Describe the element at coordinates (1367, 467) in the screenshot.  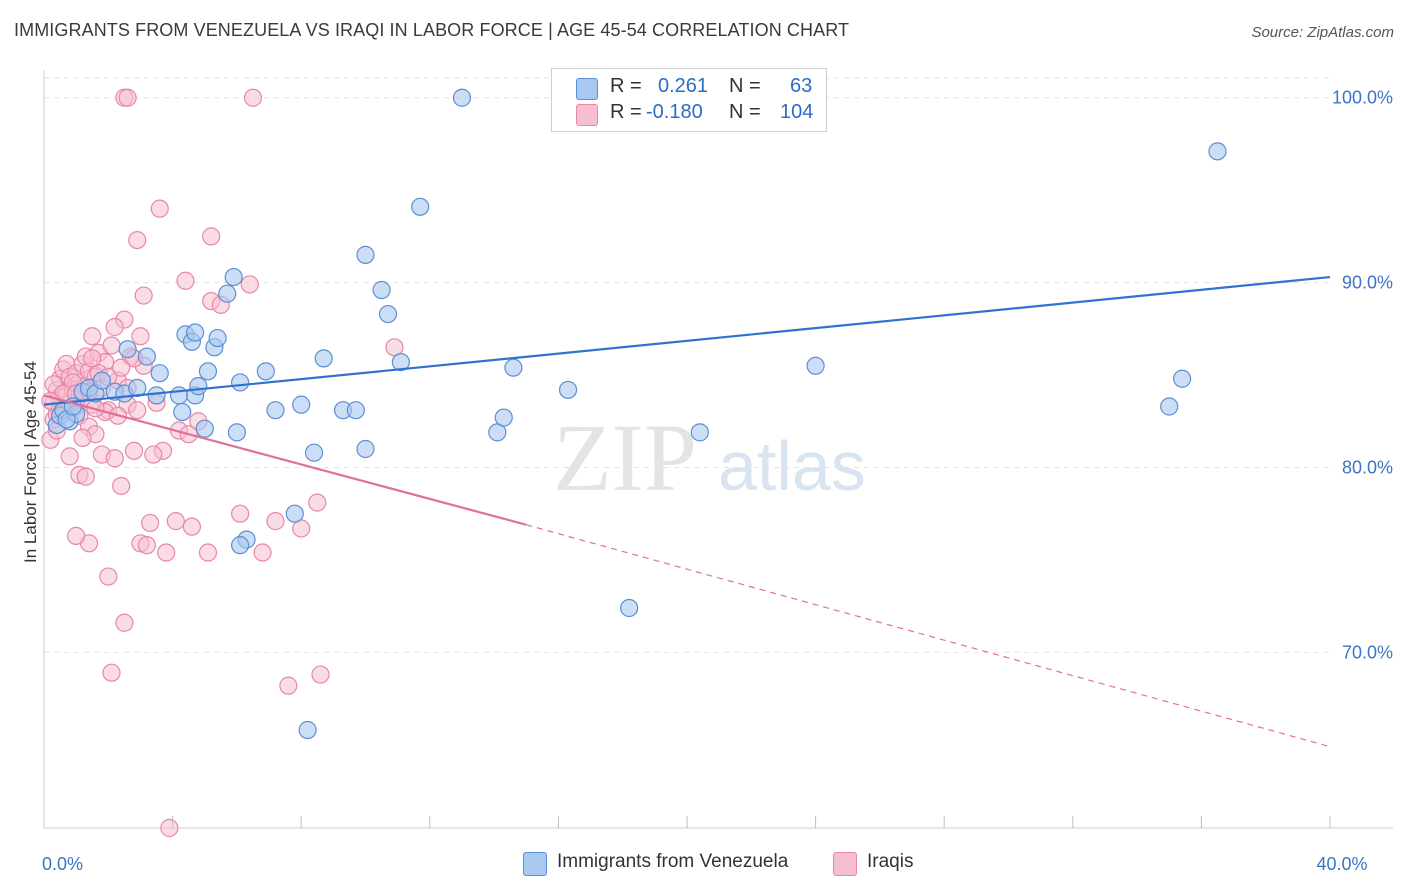
I see `y-tick-label: 80.0%` at that location.